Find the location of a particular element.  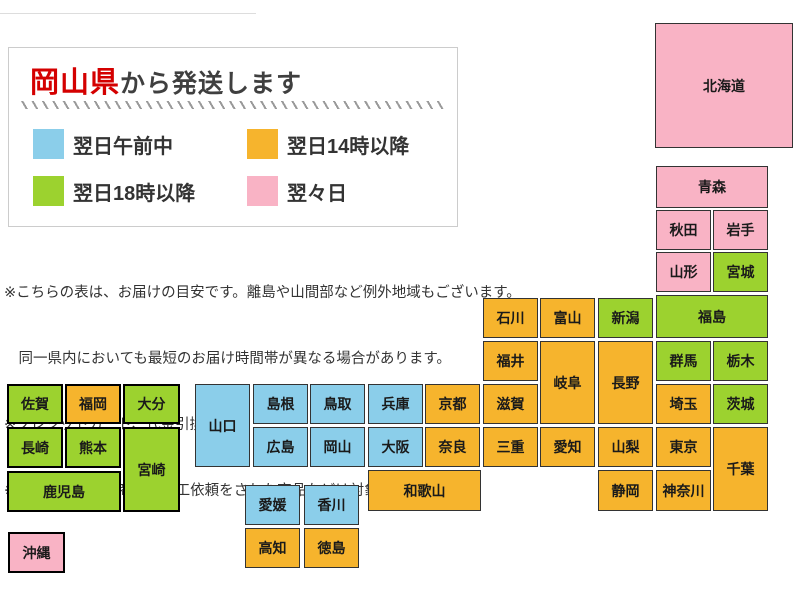

prefecture-tokushima: 徳島 is located at coordinates (331, 548).